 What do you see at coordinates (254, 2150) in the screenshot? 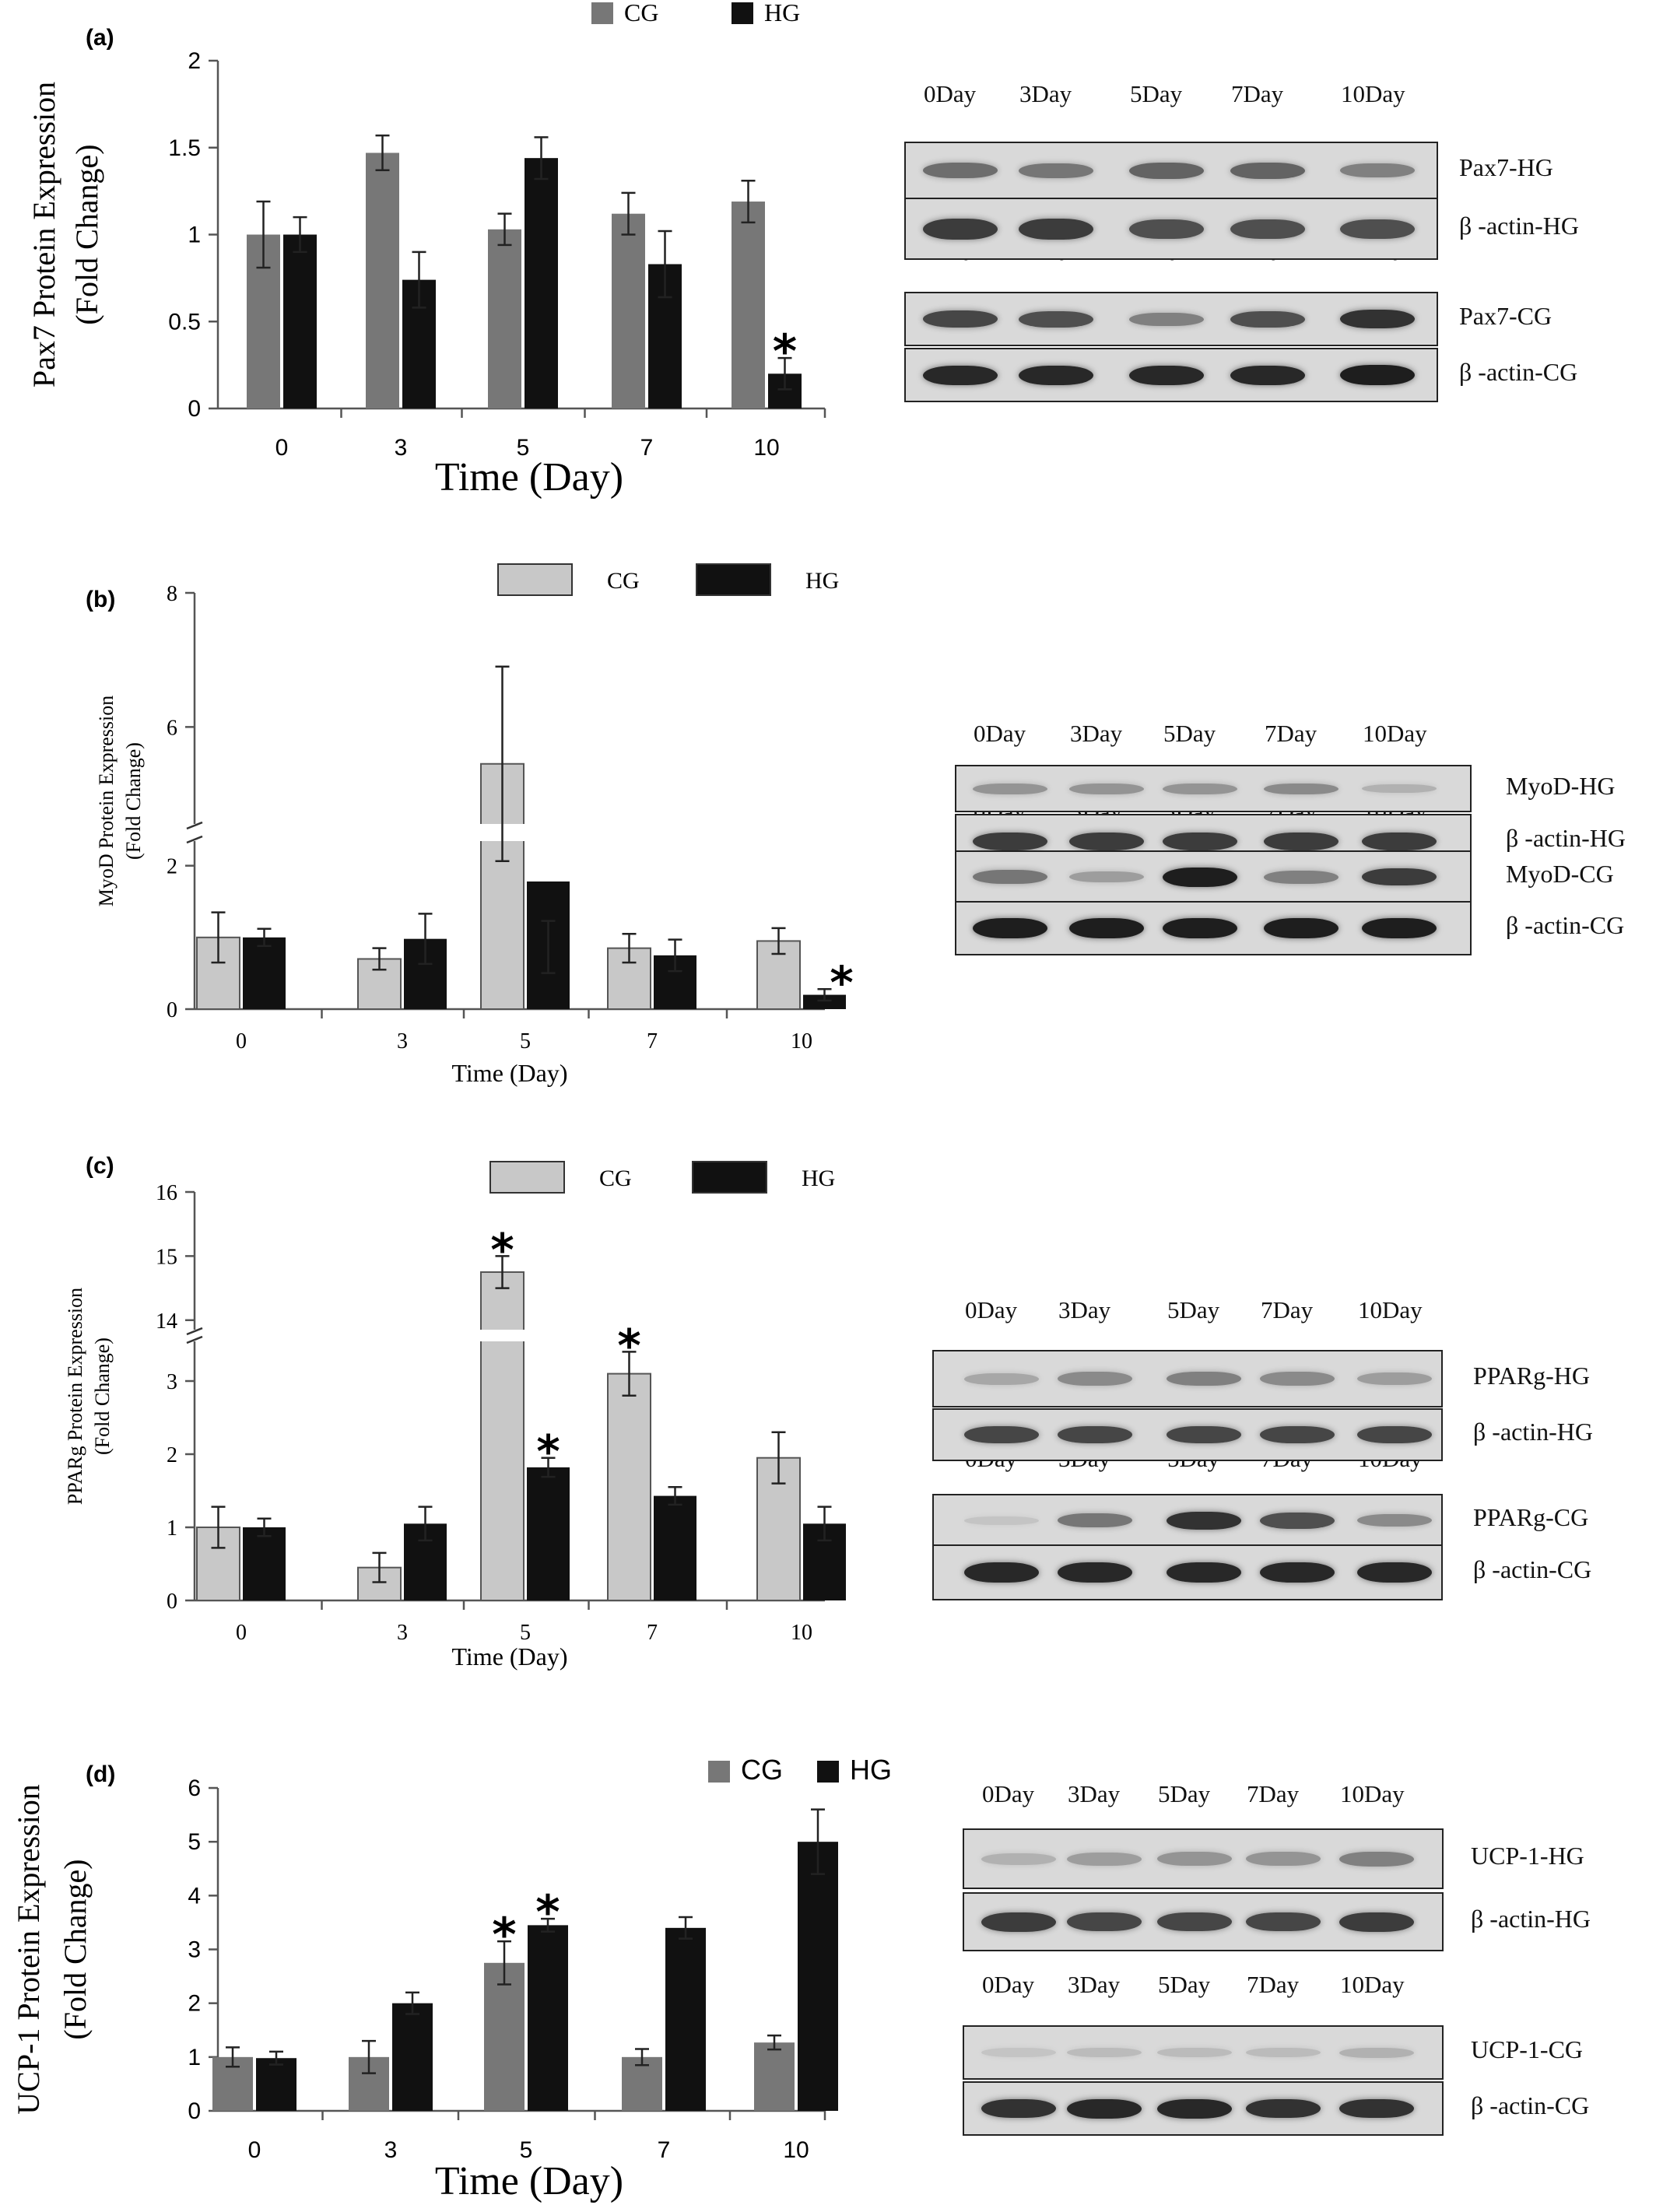
I see `x-tick-label-d-0: 0` at bounding box center [254, 2150].